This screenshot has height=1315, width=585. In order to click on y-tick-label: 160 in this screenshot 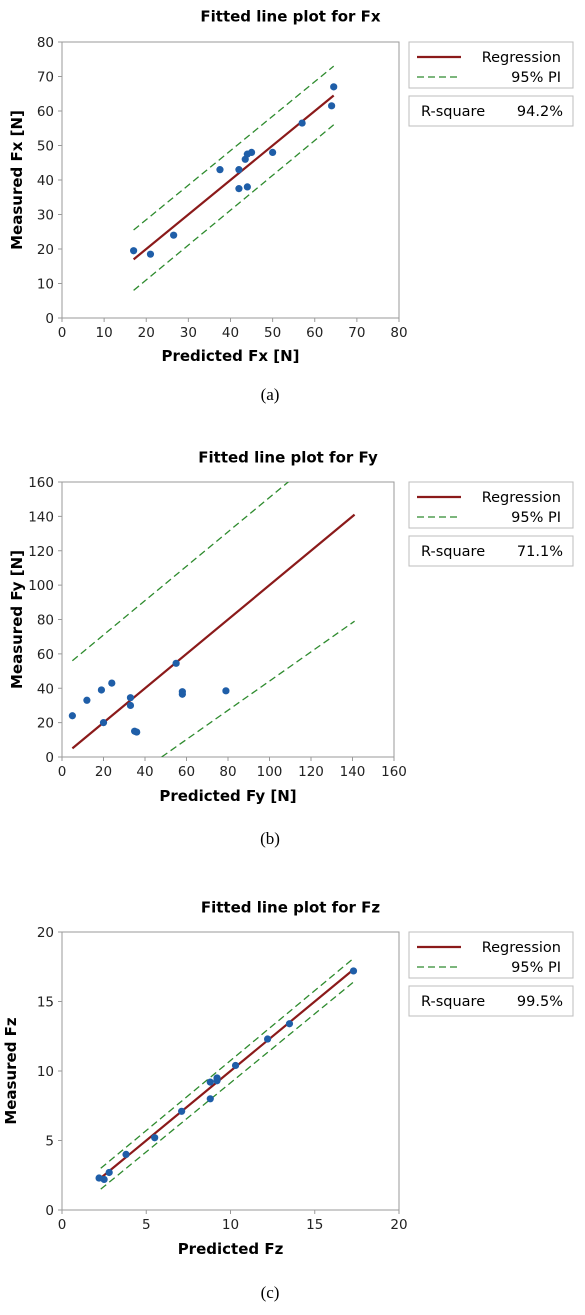, I will do `click(41, 483)`.